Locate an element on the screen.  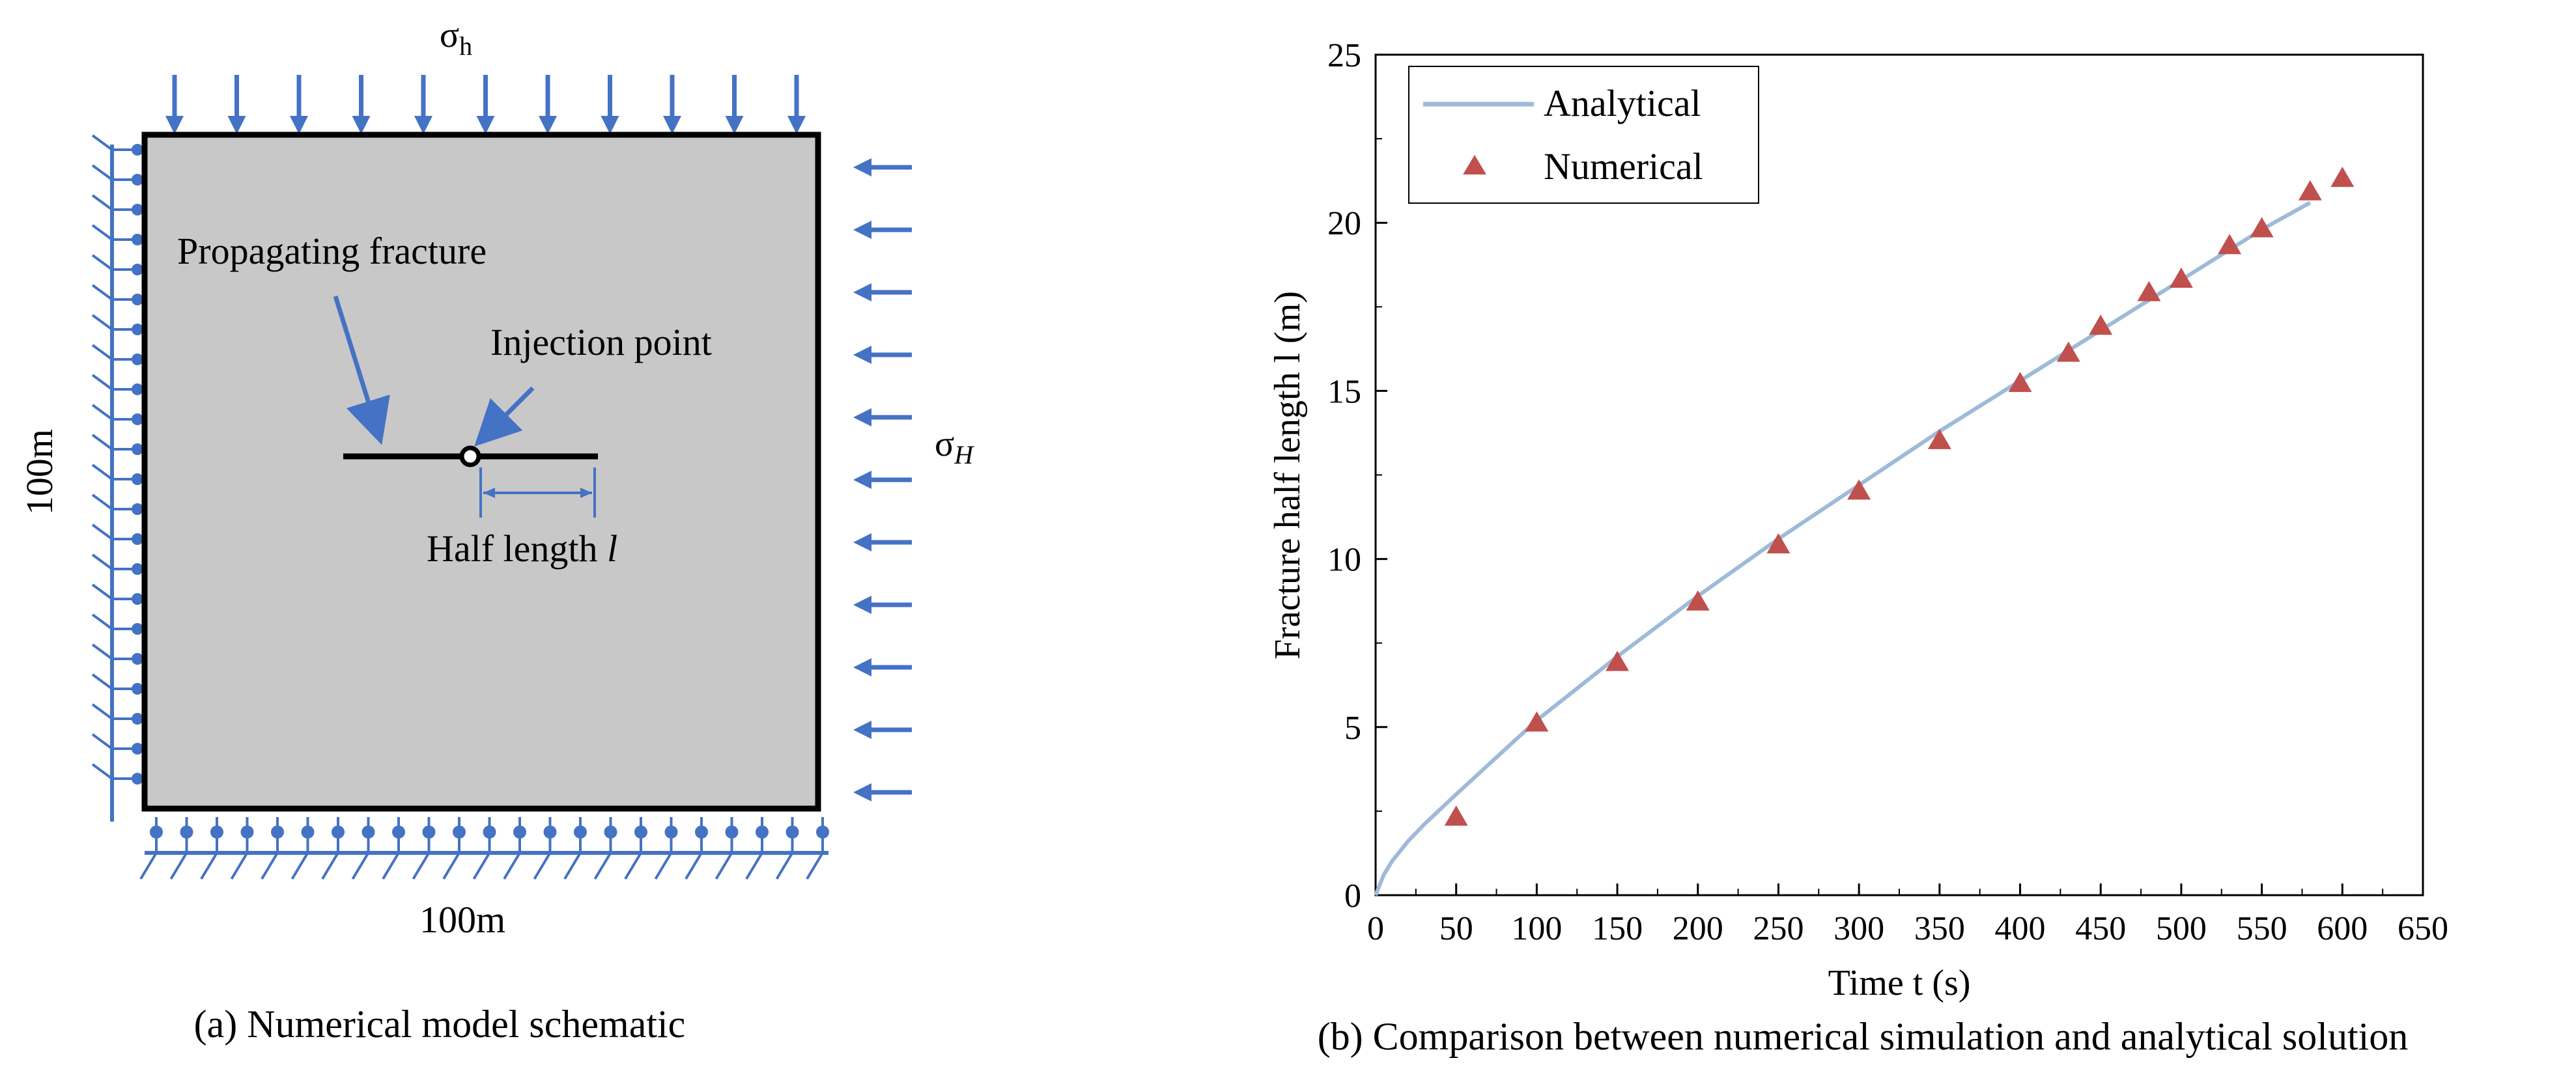
y-tick-label: 20 is located at coordinates (1344, 223).